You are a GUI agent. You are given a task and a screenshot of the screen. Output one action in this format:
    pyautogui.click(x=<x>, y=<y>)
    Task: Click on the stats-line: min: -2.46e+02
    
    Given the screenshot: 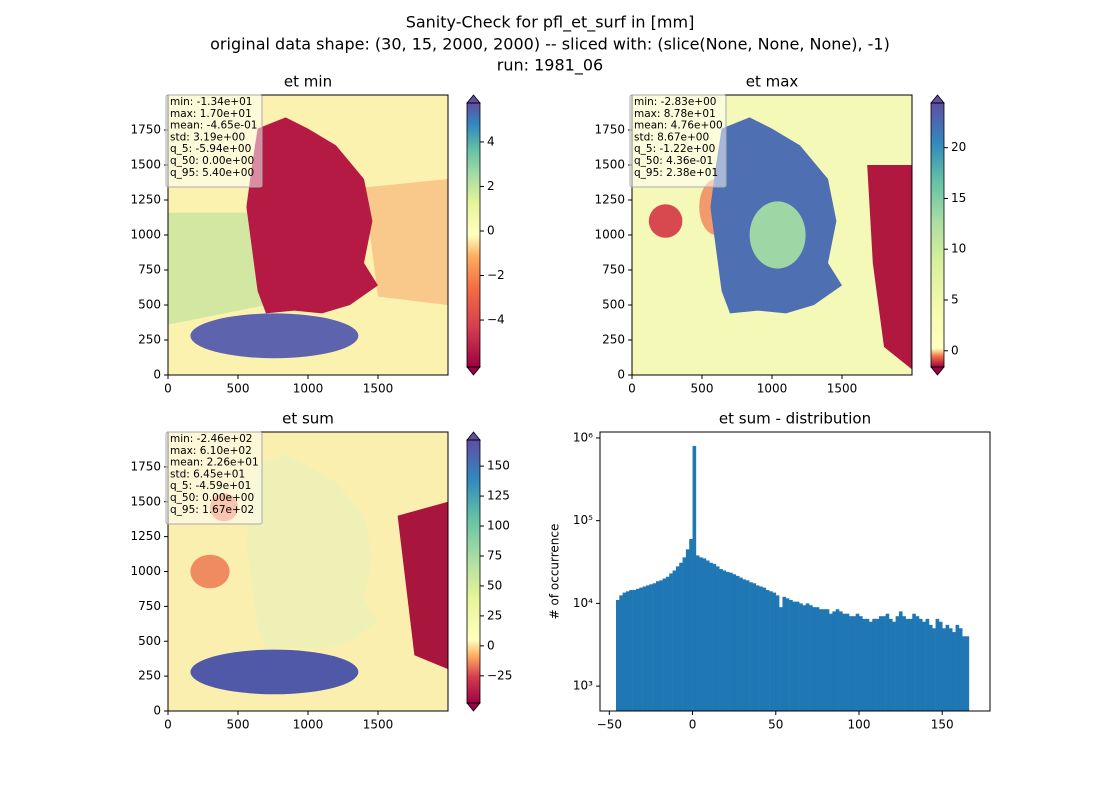 What is the action you would take?
    pyautogui.click(x=211, y=439)
    